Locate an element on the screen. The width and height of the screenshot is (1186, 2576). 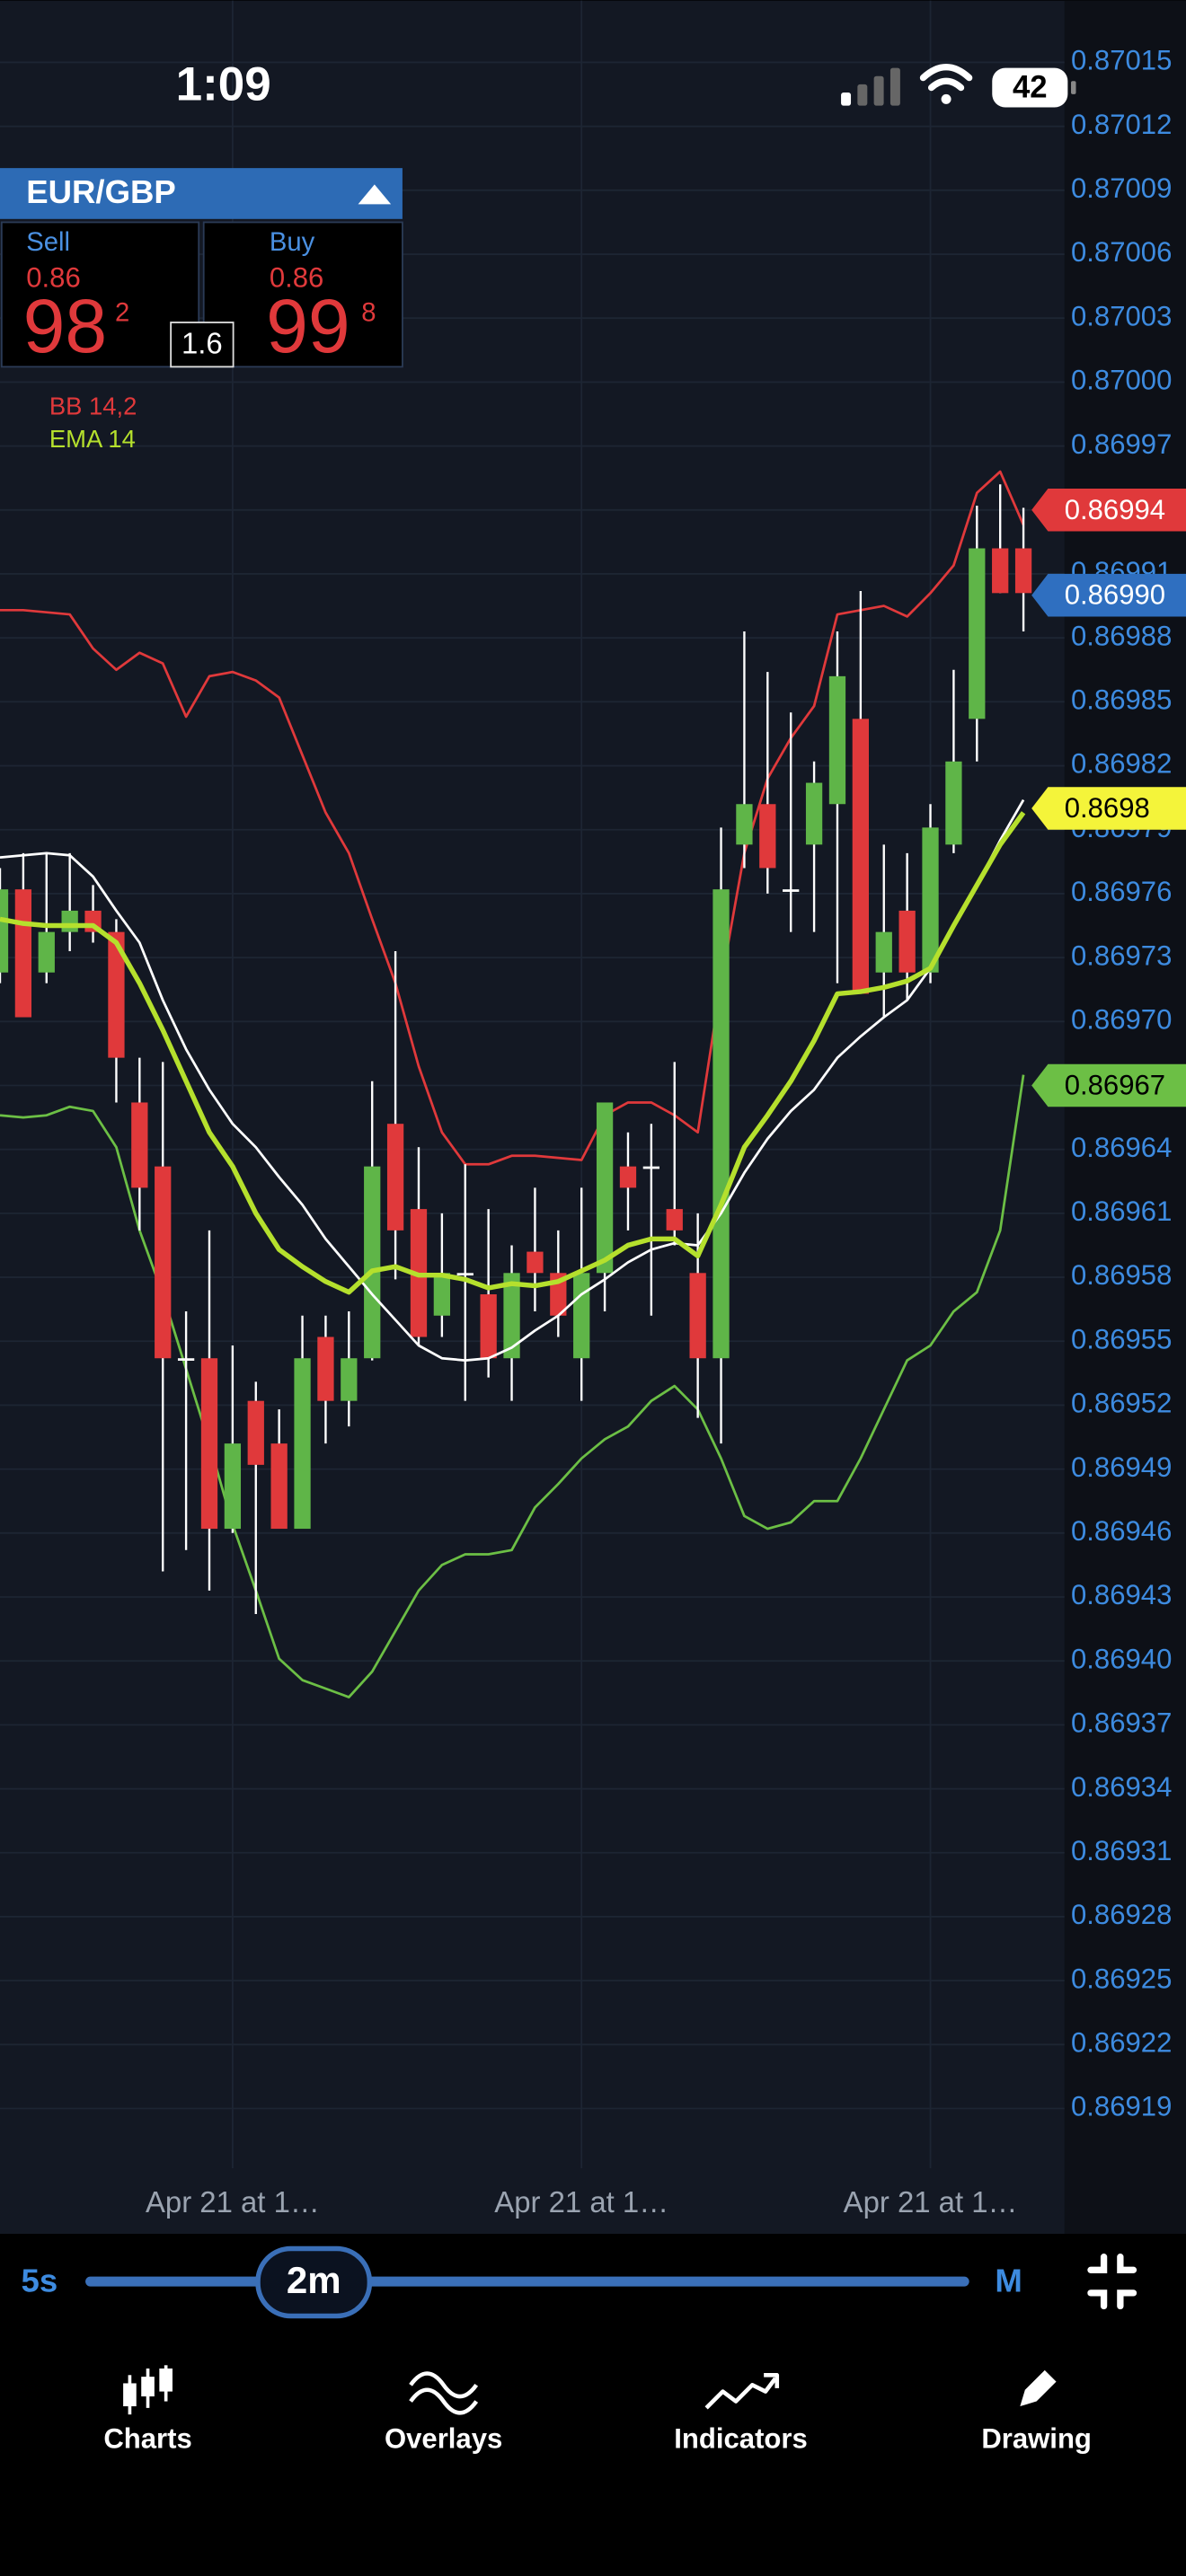
price-tags: 0.8698 0.86994 0.86990 0.86967 is located at coordinates (1108, 798).